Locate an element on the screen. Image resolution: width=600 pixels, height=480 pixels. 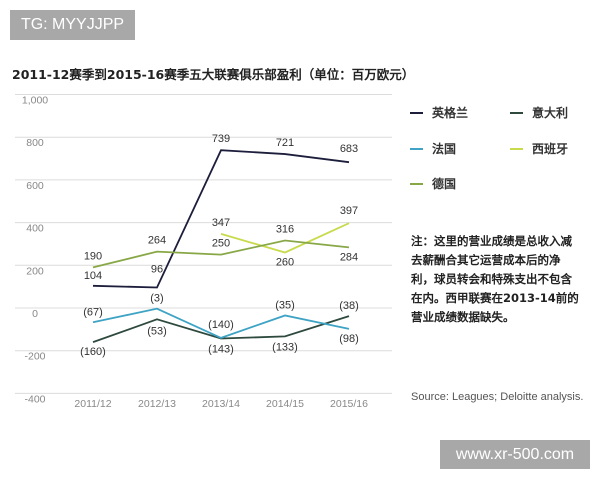
data-label: 96 is located at coordinates (157, 270).